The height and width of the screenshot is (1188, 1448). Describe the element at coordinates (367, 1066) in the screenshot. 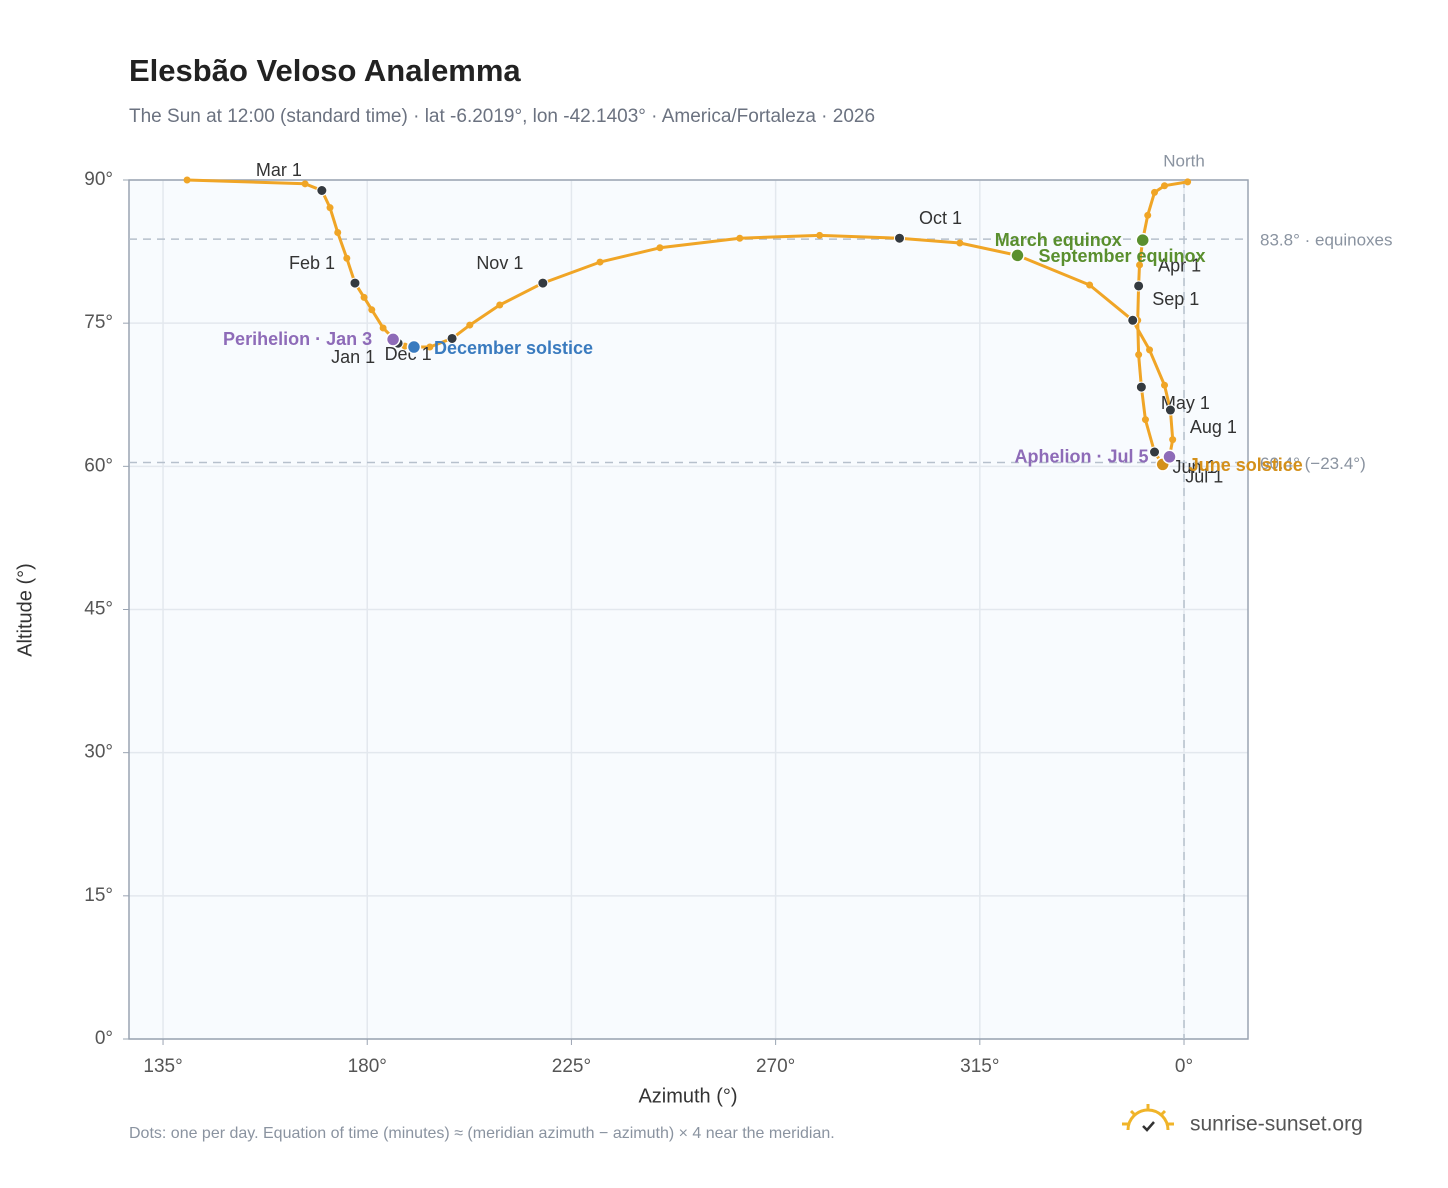

I see `x-tick-label: 180°` at that location.